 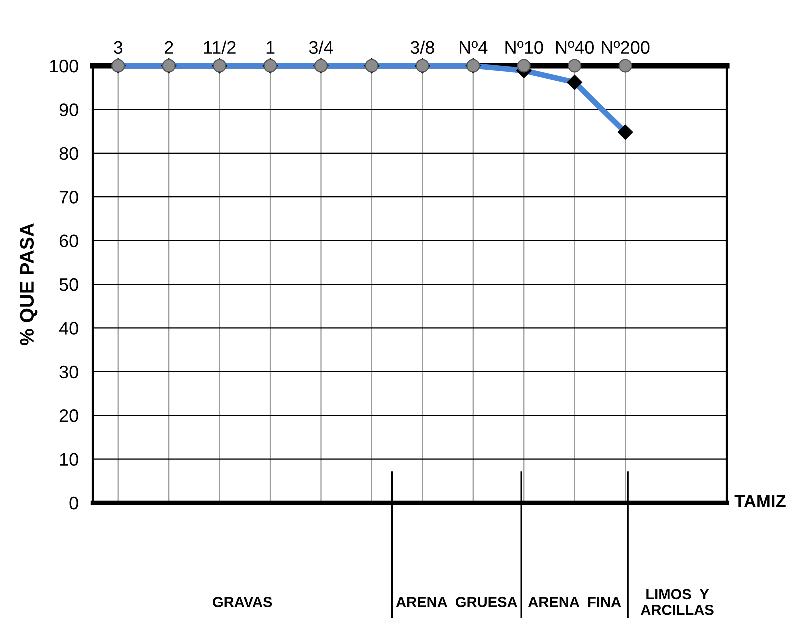 What do you see at coordinates (321, 47) in the screenshot?
I see `x-tick-label: 3/4` at bounding box center [321, 47].